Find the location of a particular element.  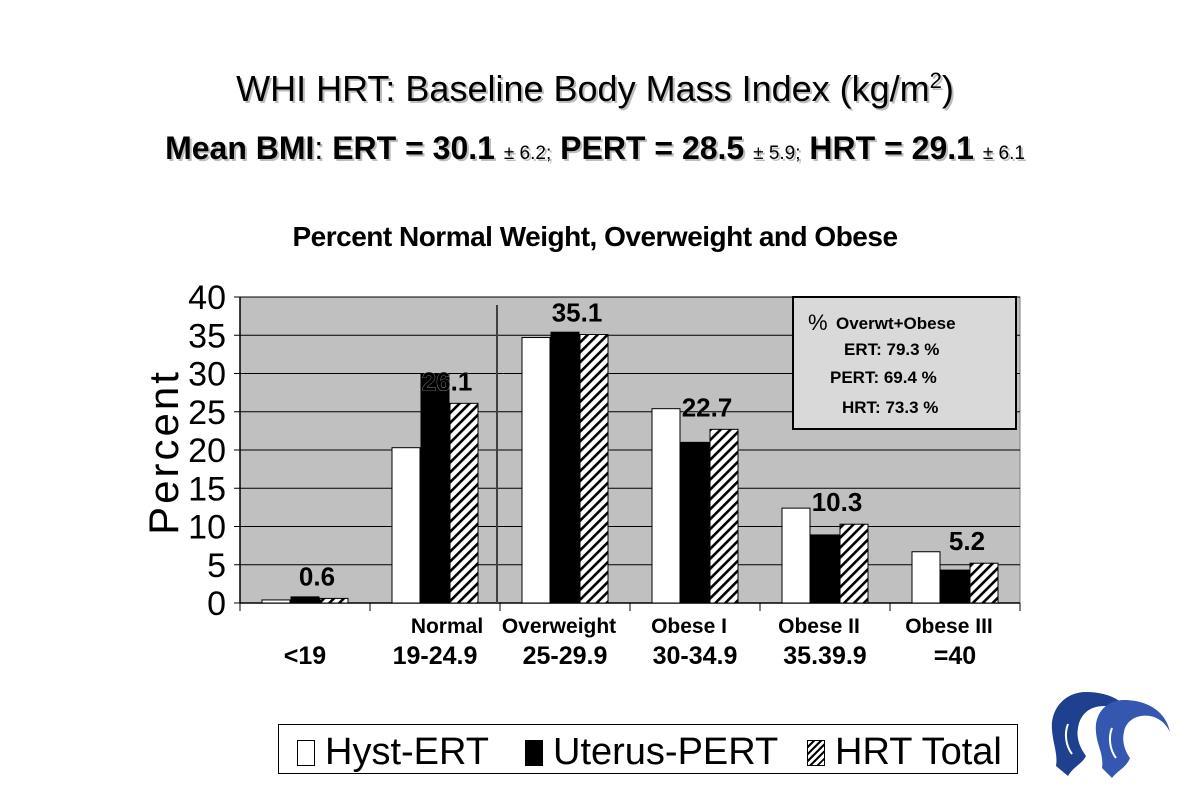

summary-hrt: HRT: 73.3 % is located at coordinates (890, 407).